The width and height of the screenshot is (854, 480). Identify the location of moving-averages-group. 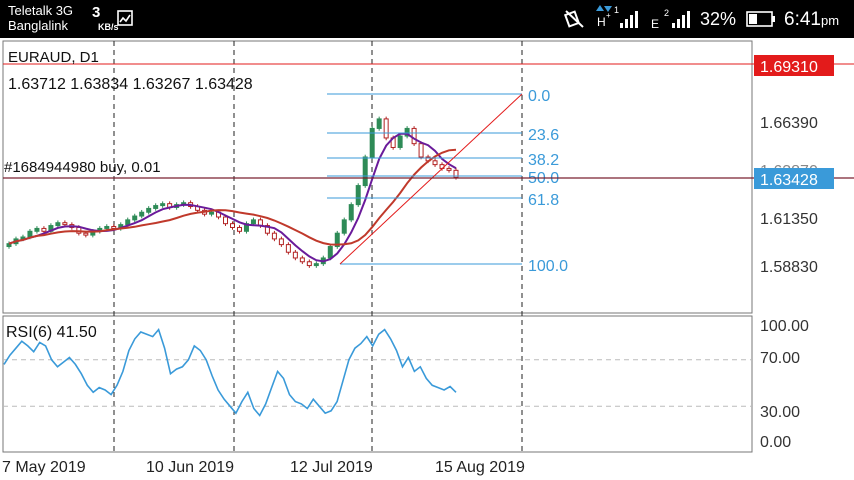
(232, 197).